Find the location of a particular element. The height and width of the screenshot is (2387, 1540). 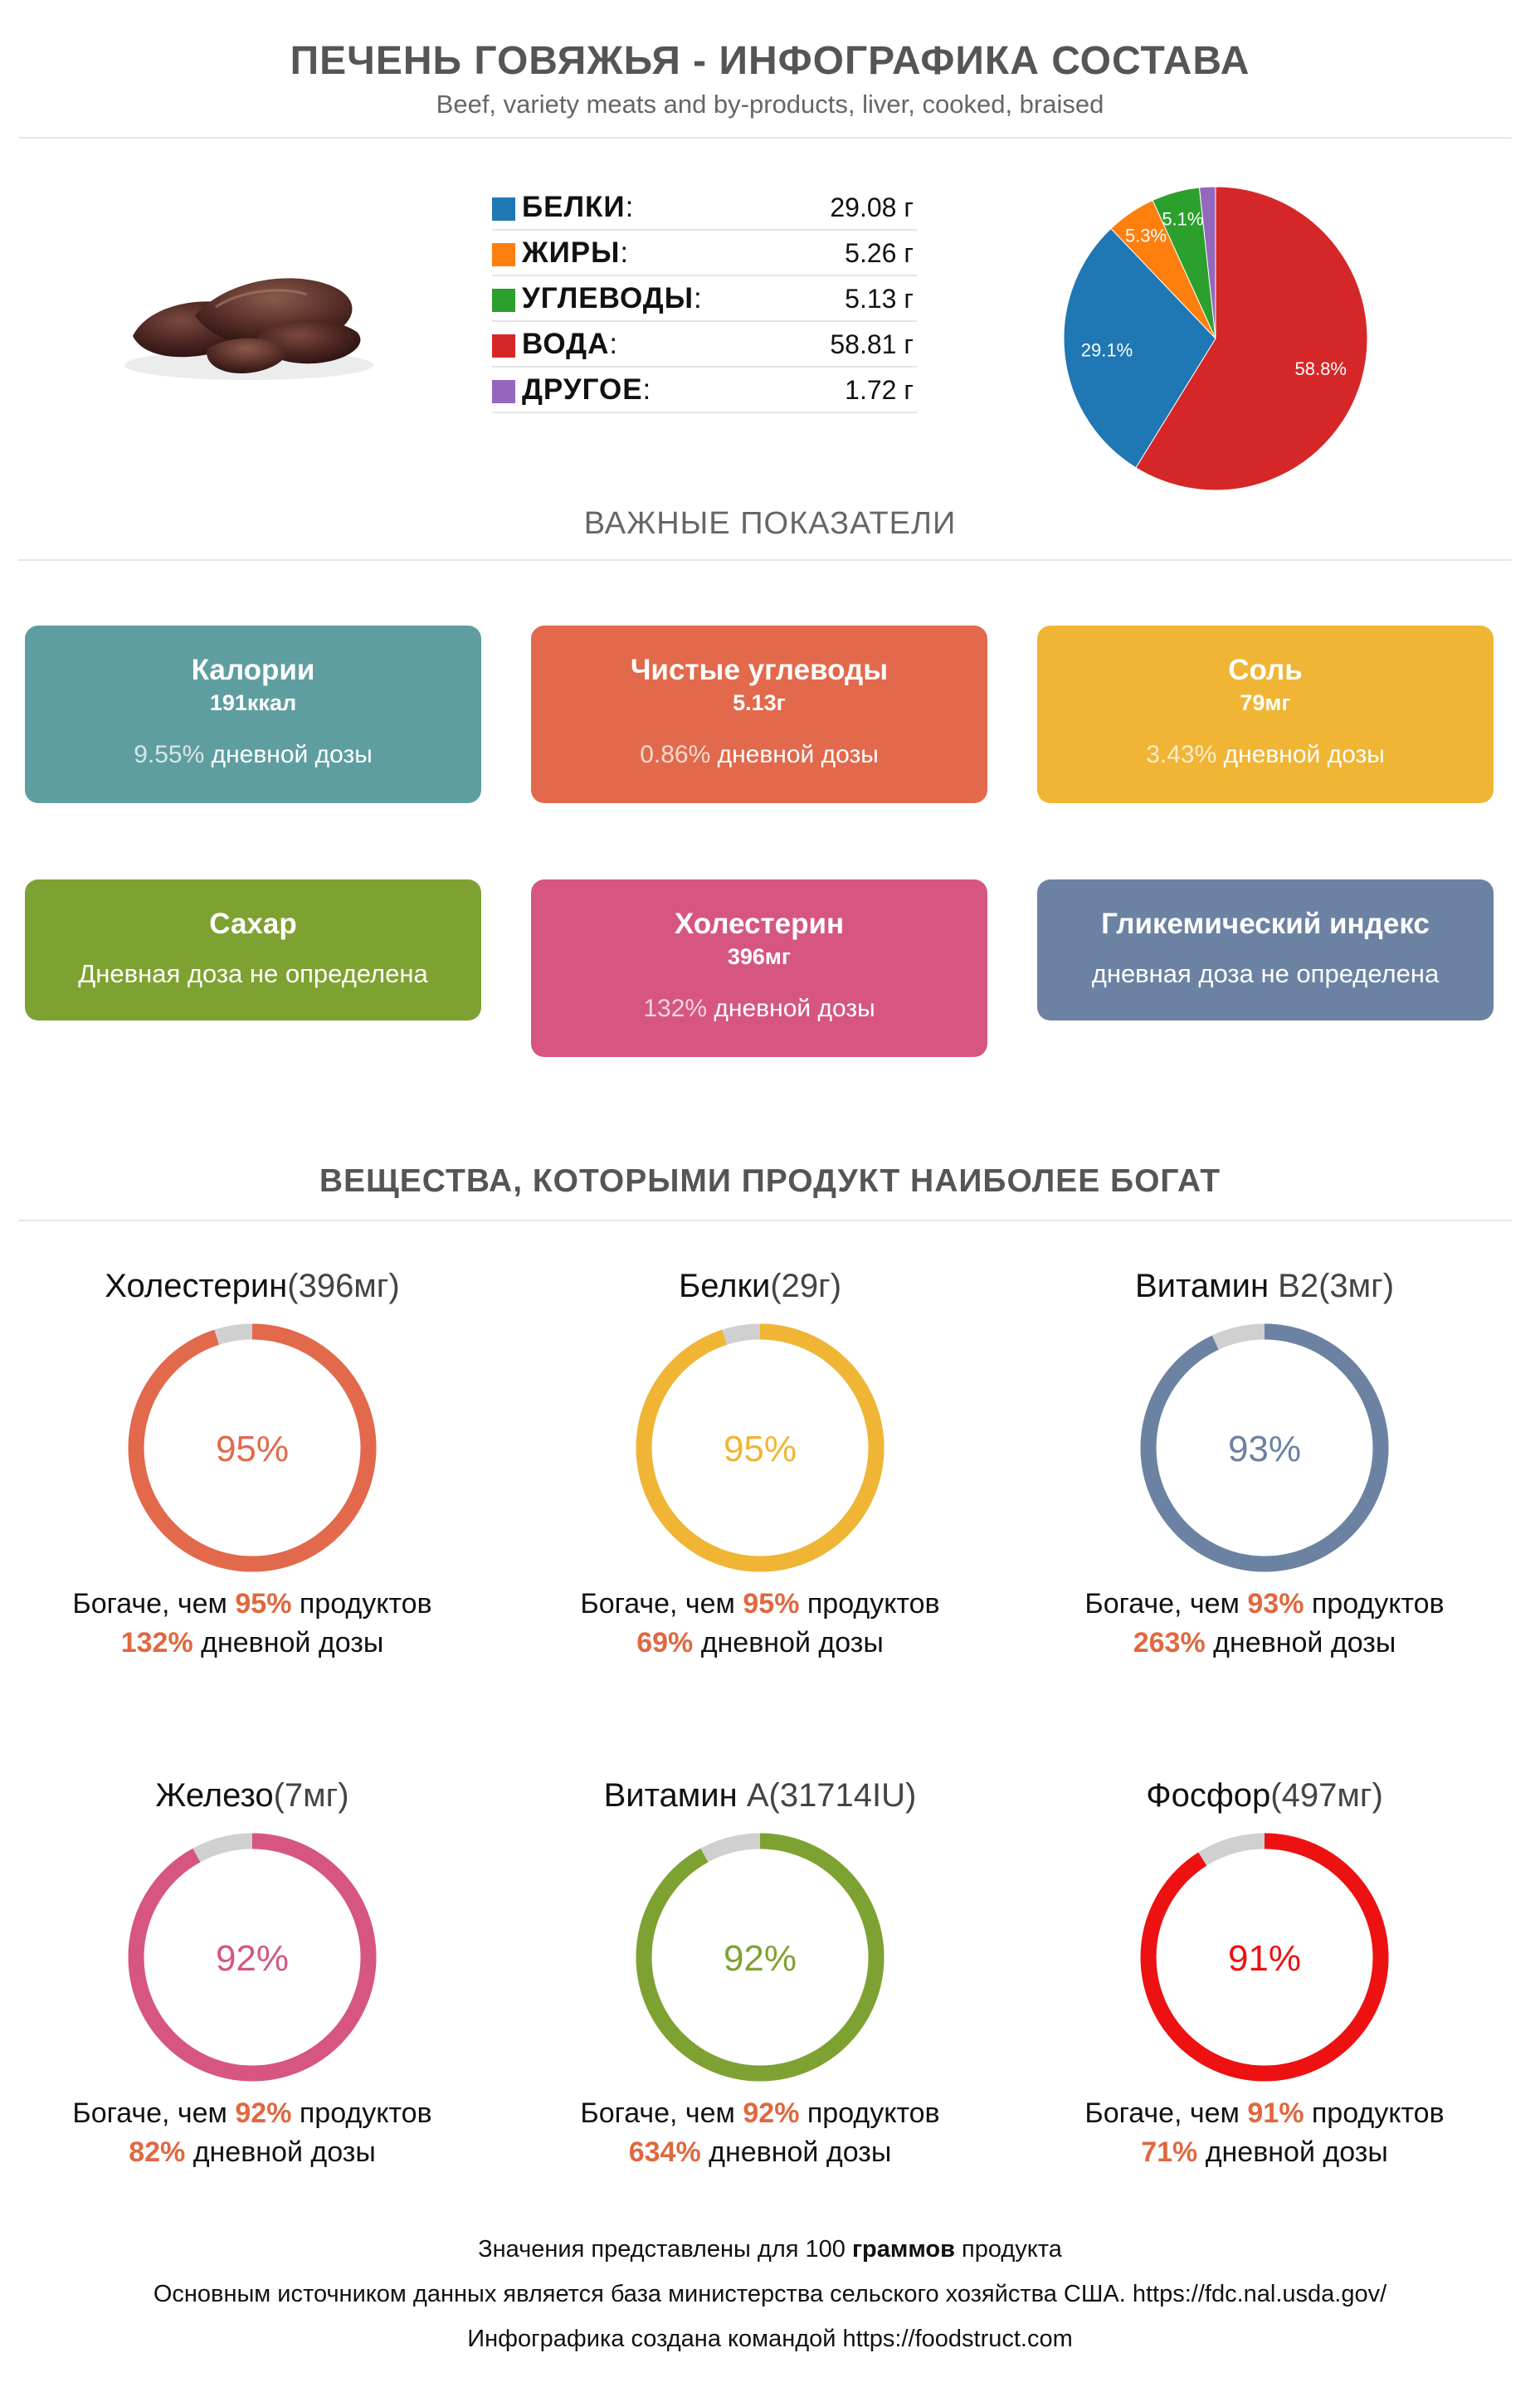

rich-tile-donut: 93% is located at coordinates (1264, 1447).